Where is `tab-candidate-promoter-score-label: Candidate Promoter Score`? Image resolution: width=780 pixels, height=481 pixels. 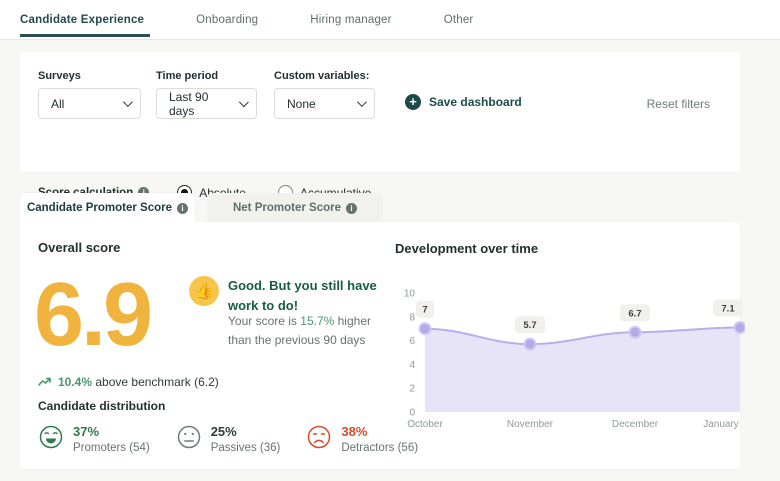 tab-candidate-promoter-score-label: Candidate Promoter Score is located at coordinates (99, 208).